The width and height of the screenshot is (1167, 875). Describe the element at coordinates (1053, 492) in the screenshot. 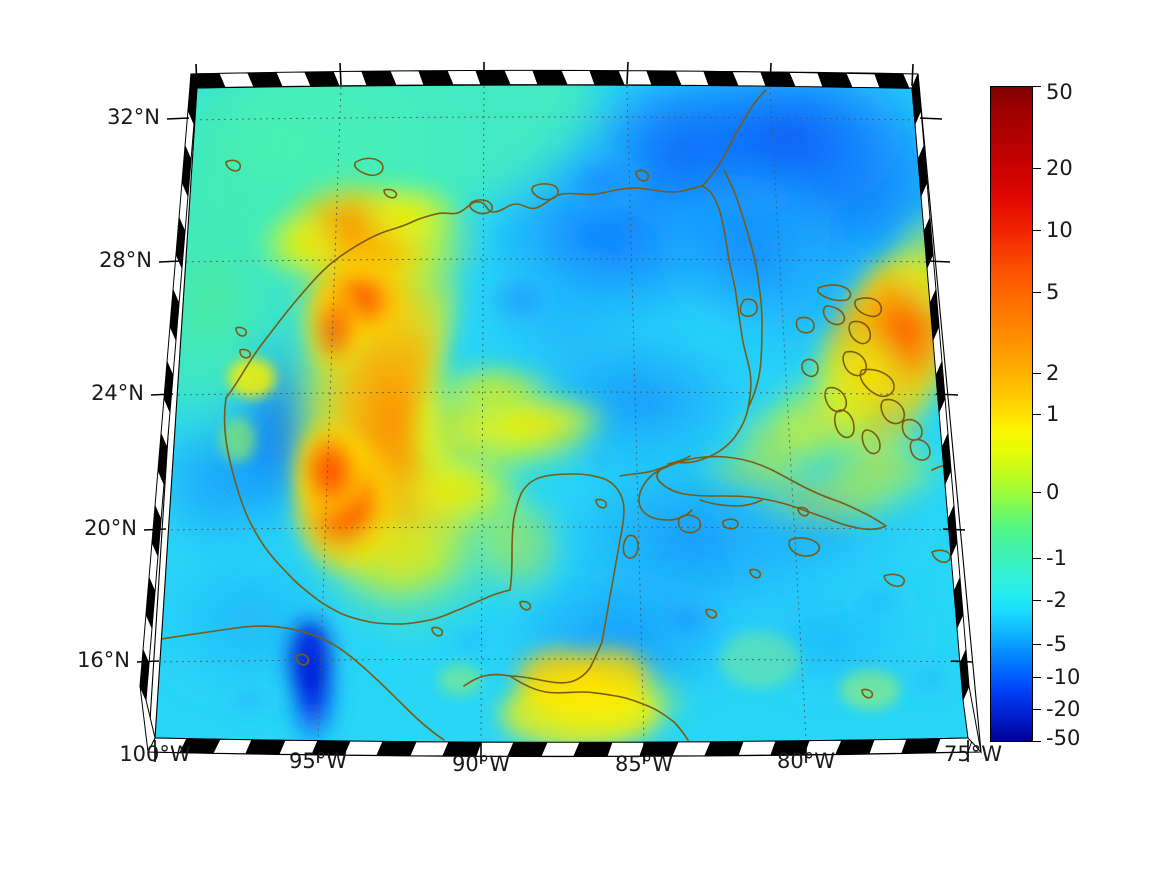

I see `colorbar-label-0: 0` at that location.